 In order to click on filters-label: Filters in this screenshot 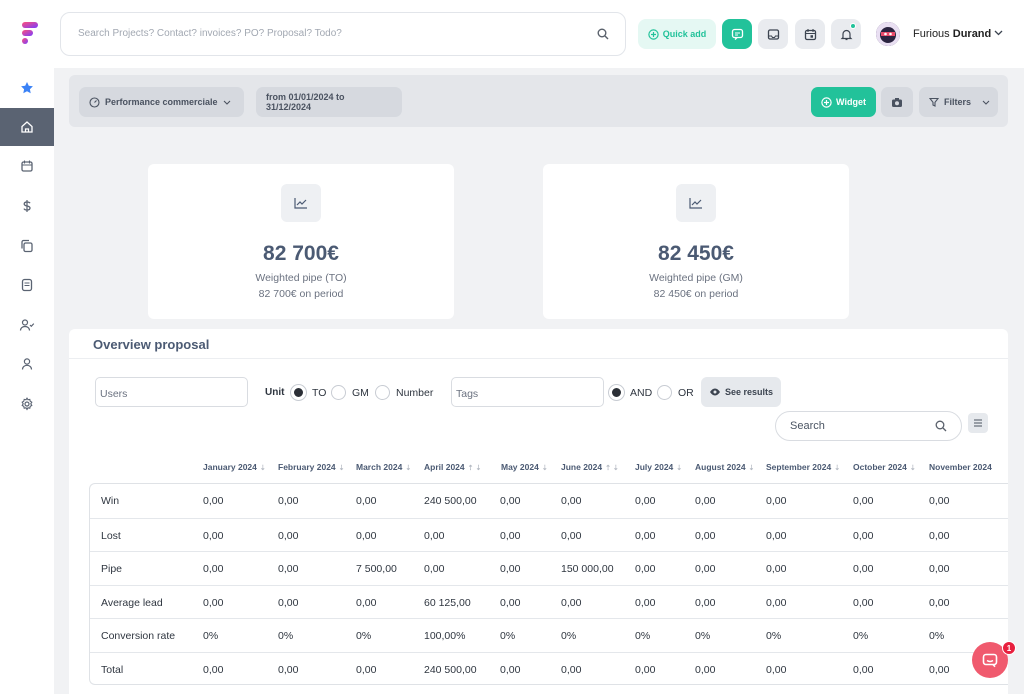, I will do `click(958, 102)`.